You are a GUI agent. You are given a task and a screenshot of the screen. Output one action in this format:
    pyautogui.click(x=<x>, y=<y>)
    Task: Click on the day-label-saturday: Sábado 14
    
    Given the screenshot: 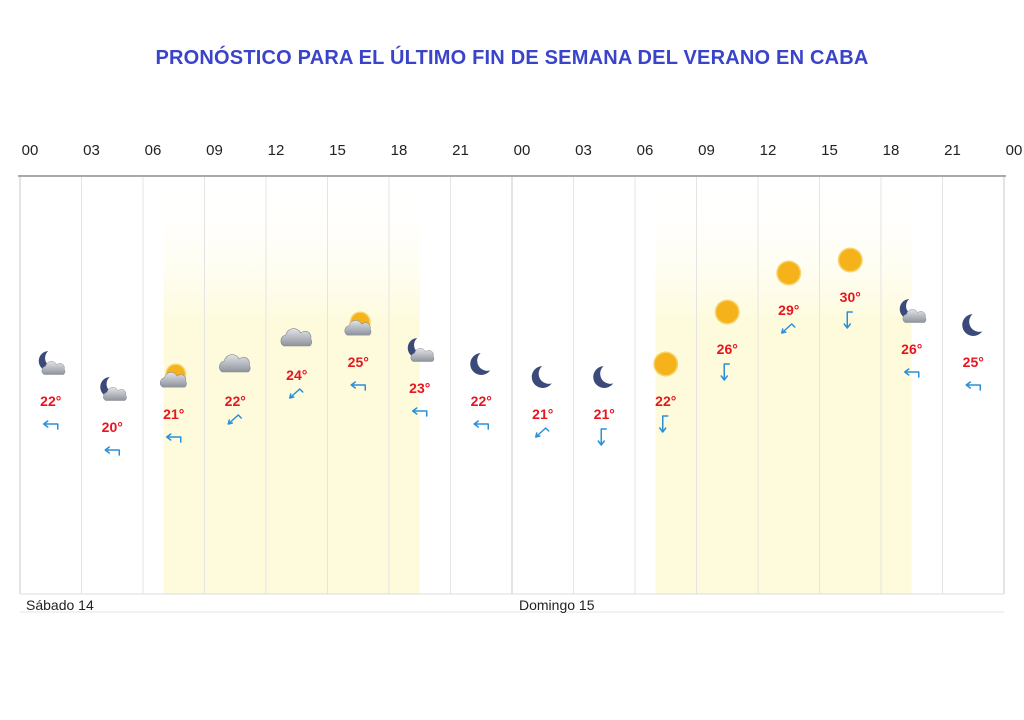 What is the action you would take?
    pyautogui.click(x=60, y=605)
    